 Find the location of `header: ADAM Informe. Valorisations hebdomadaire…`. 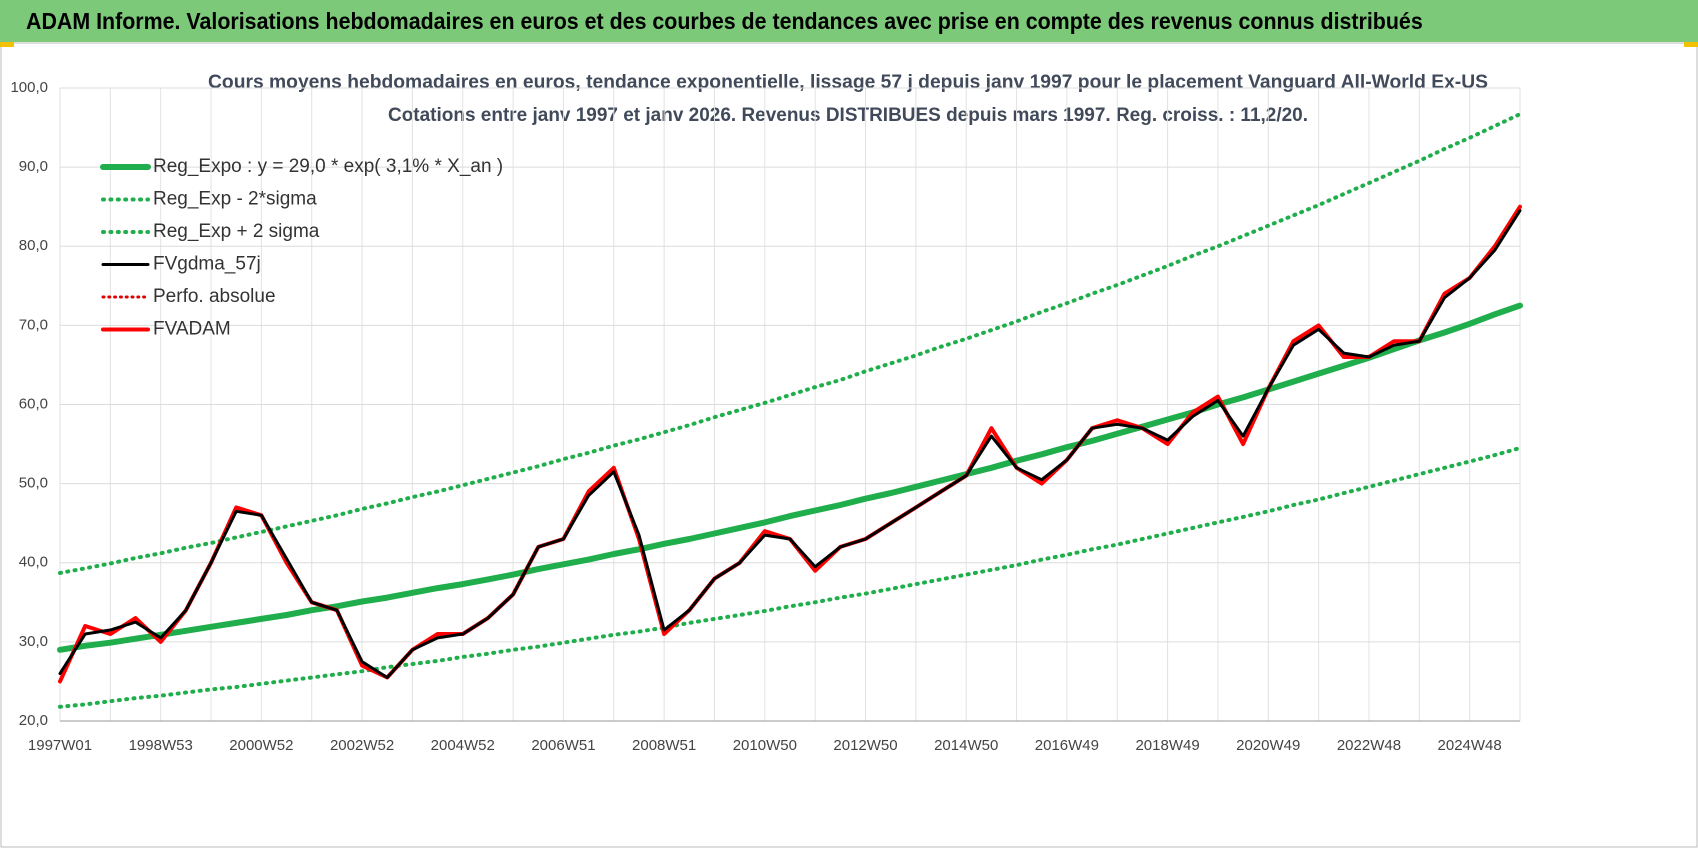

header: ADAM Informe. Valorisations hebdomadaire… is located at coordinates (849, 21).